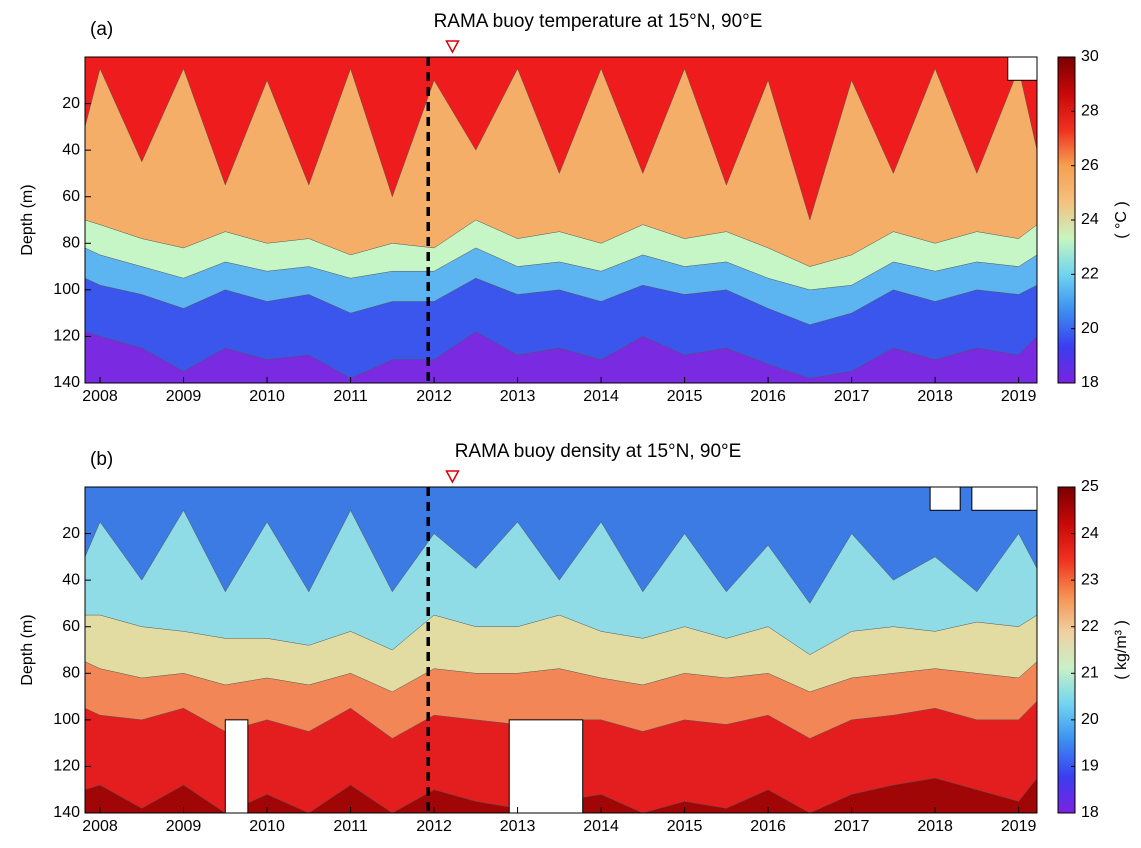 Image resolution: width=1141 pixels, height=848 pixels. Describe the element at coordinates (1121, 650) in the screenshot. I see `colorbar-label: ( kg/m³ )` at that location.